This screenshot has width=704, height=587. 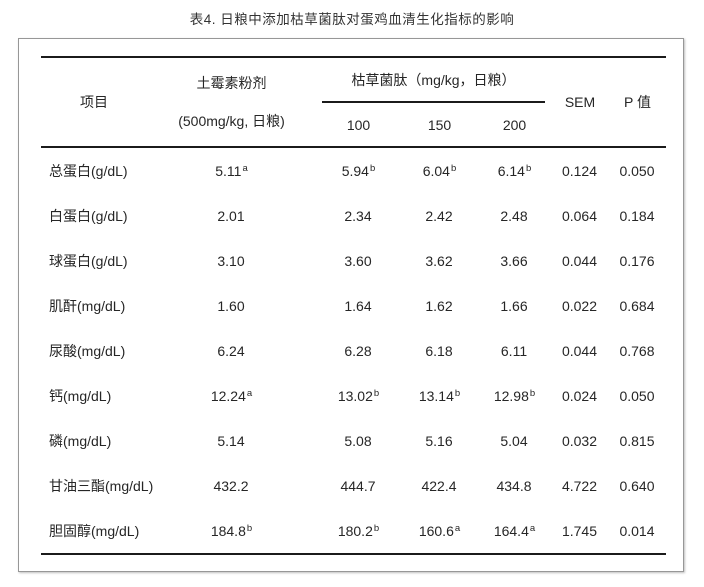 I want to click on dose-150-value-cell: 3.62, so click(x=439, y=260).